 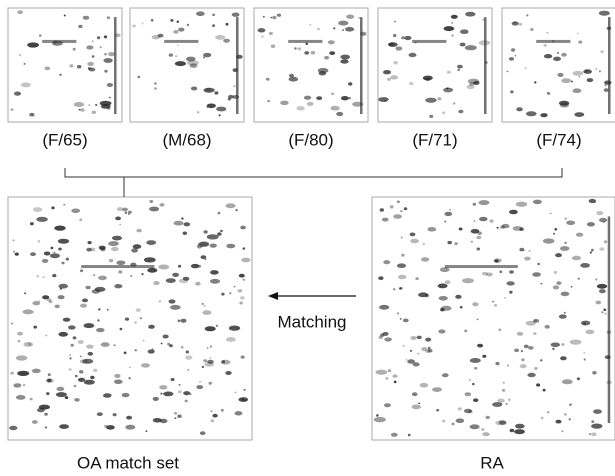 What do you see at coordinates (435, 65) in the screenshot?
I see `gel-image` at bounding box center [435, 65].